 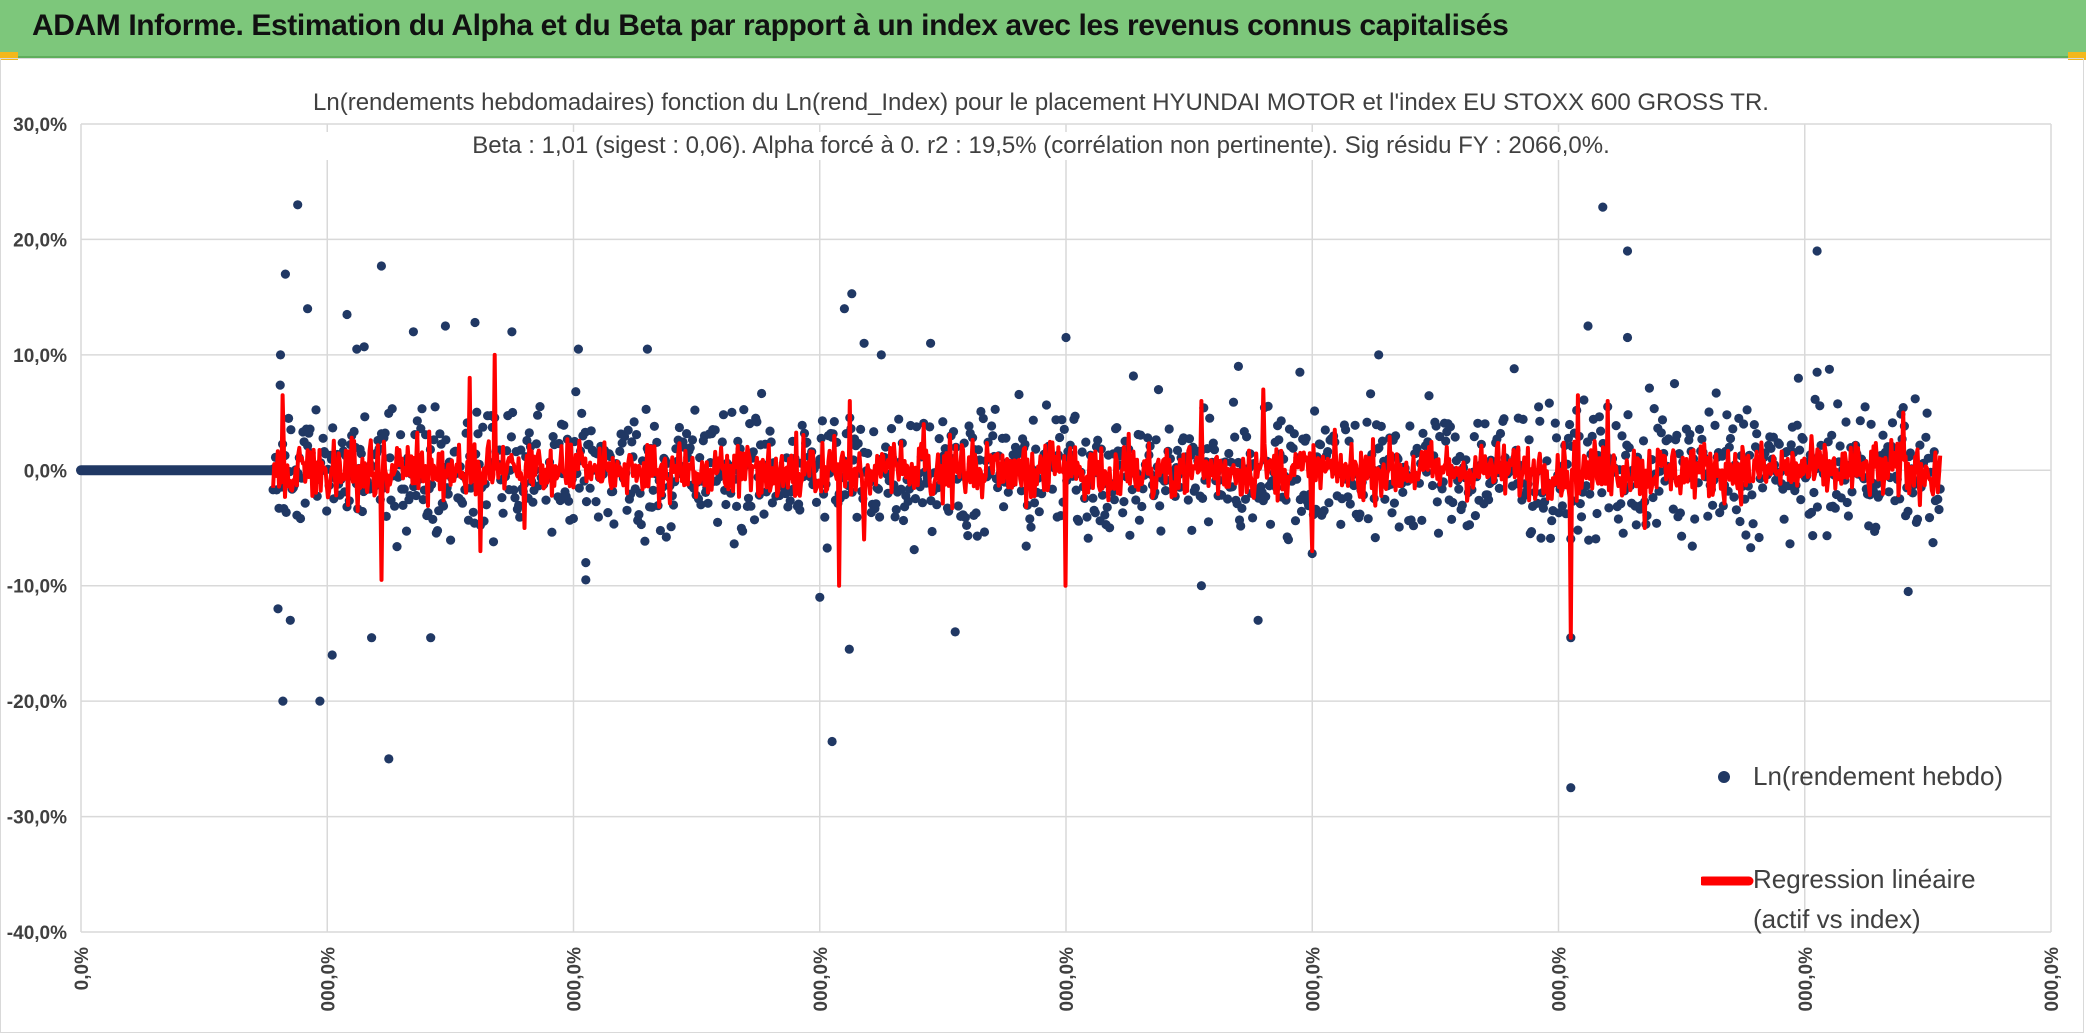 What do you see at coordinates (37, 818) in the screenshot?
I see `y-tick-label: -30,0%` at bounding box center [37, 818].